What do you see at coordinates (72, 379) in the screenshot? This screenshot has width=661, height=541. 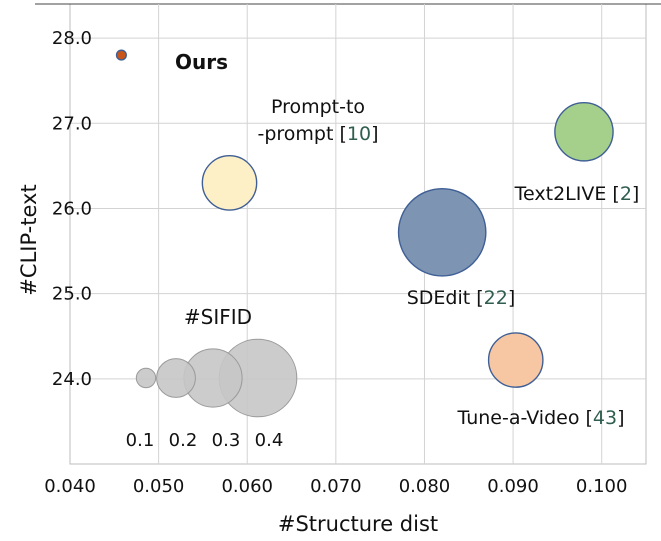 I see `y-tick-label: 24.0` at bounding box center [72, 379].